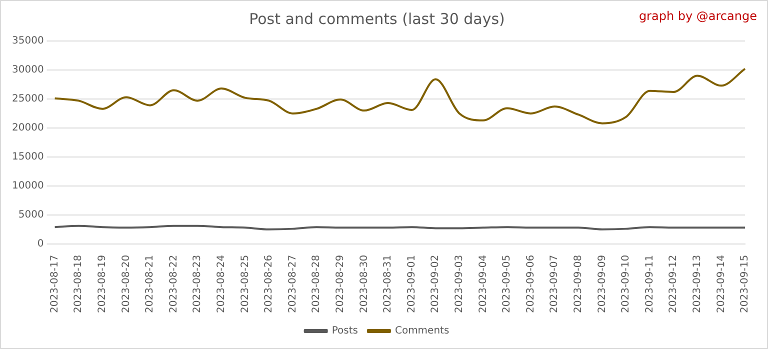 This screenshot has height=349, width=768. What do you see at coordinates (388, 284) in the screenshot?
I see `x-tick-label: 2023-08-31` at bounding box center [388, 284].